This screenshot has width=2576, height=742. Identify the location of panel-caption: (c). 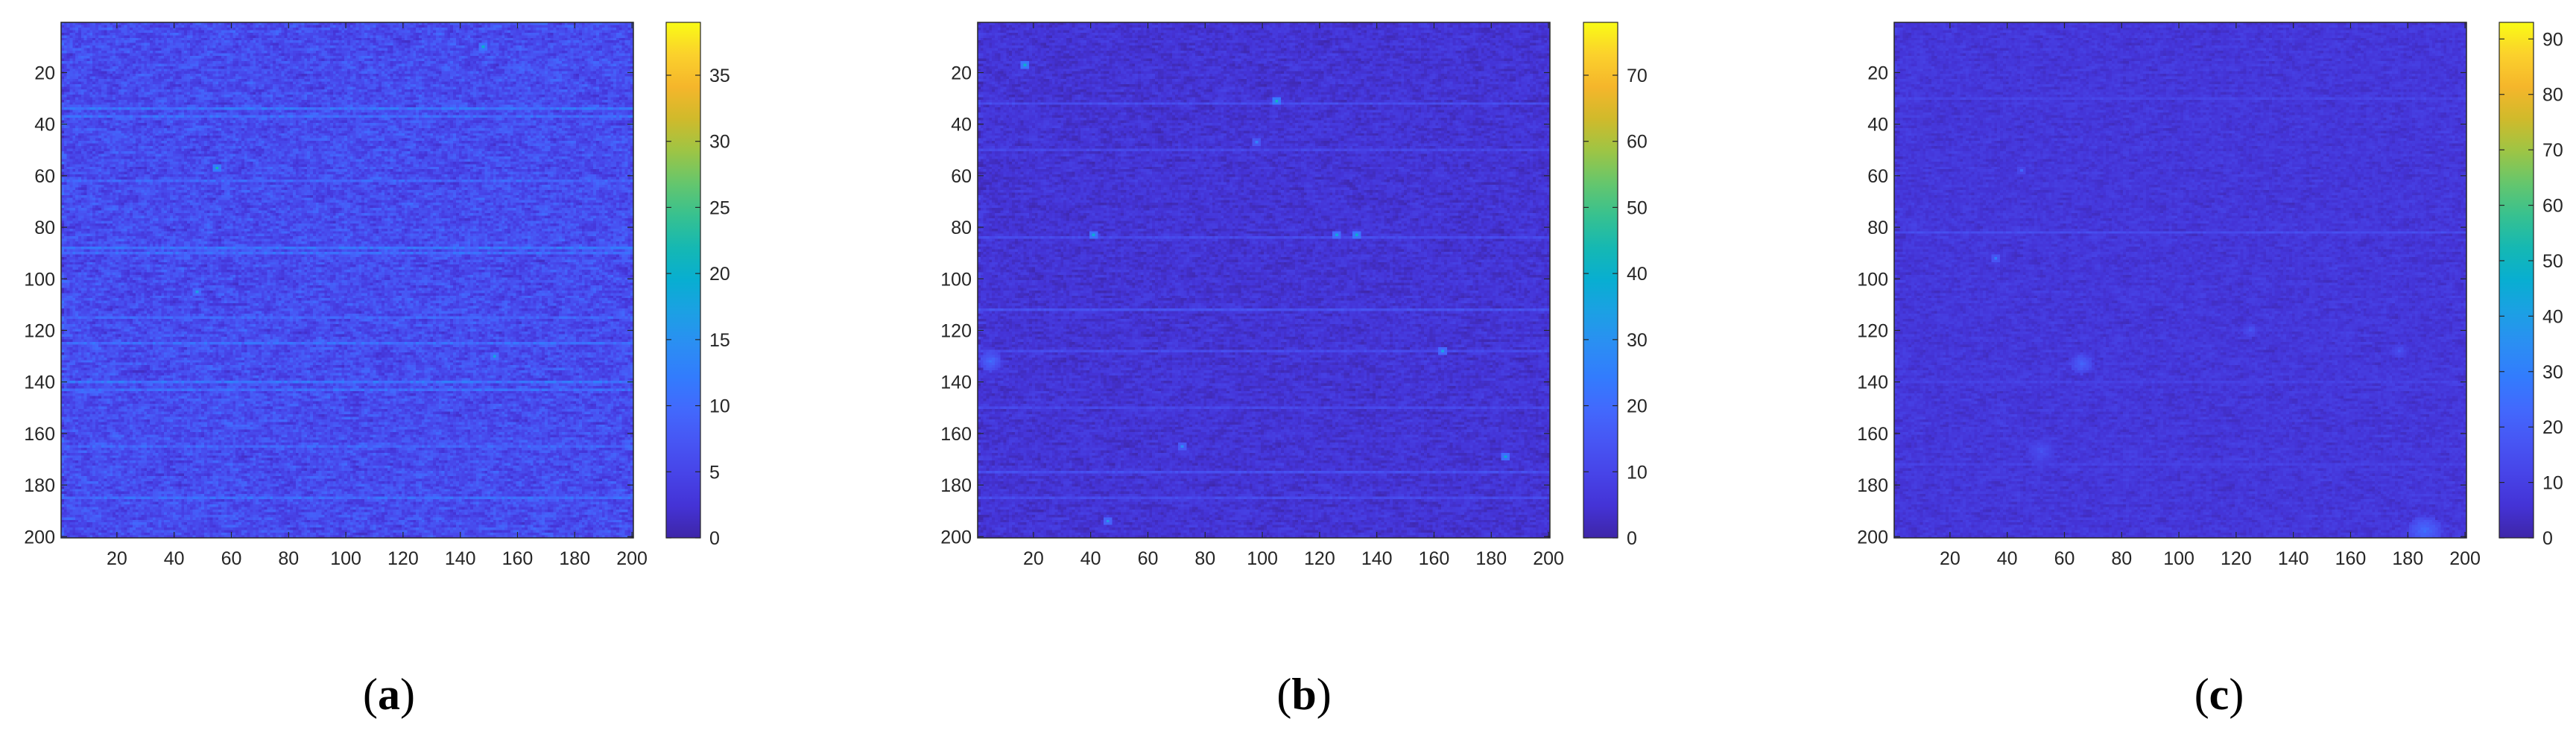
(2219, 695).